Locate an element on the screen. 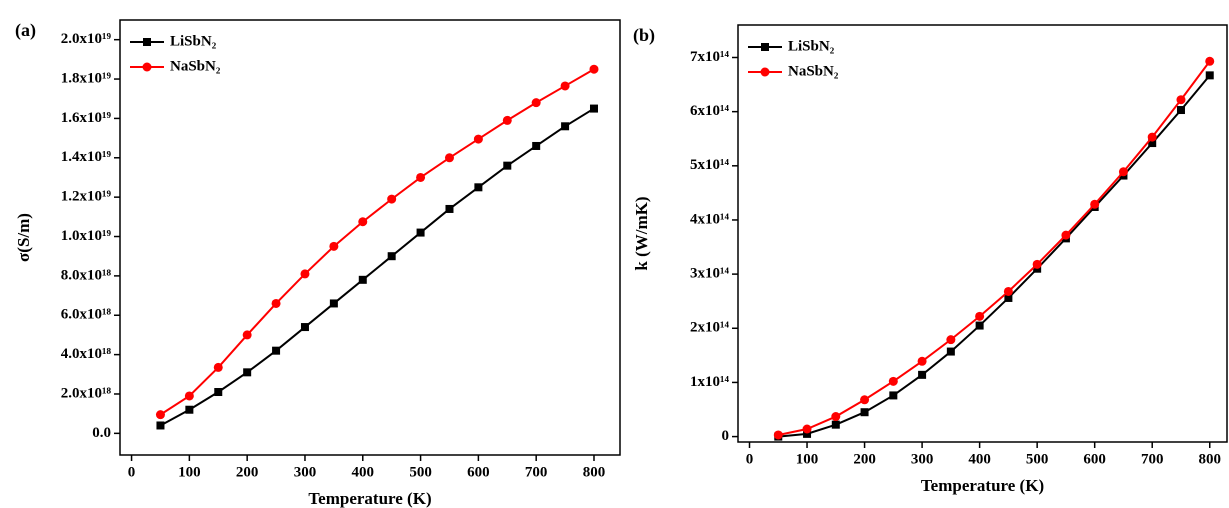 Image resolution: width=1229 pixels, height=508 pixels. y-tick-label: 4x10¹⁴ is located at coordinates (709, 219).